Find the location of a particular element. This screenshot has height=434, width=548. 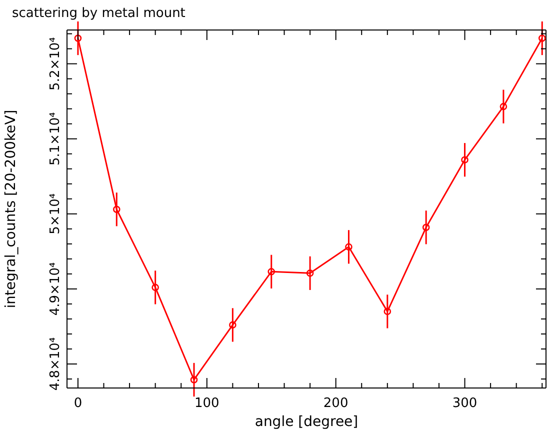

x-tick-label: 100 is located at coordinates (207, 403).